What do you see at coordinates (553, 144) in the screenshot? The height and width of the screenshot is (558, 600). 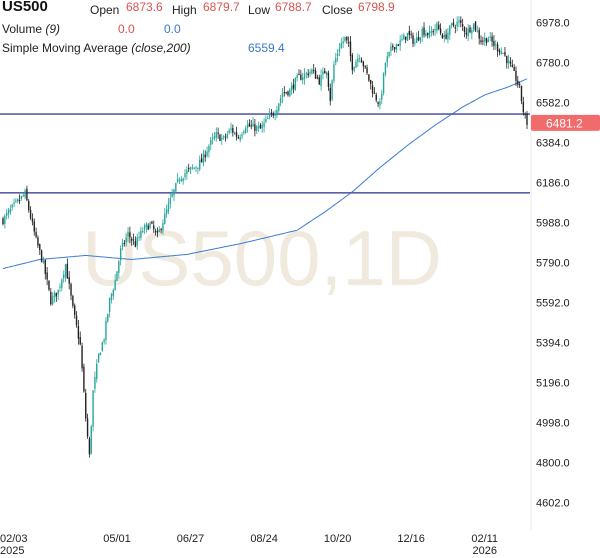 I see `y-tick-label: 6384.0` at bounding box center [553, 144].